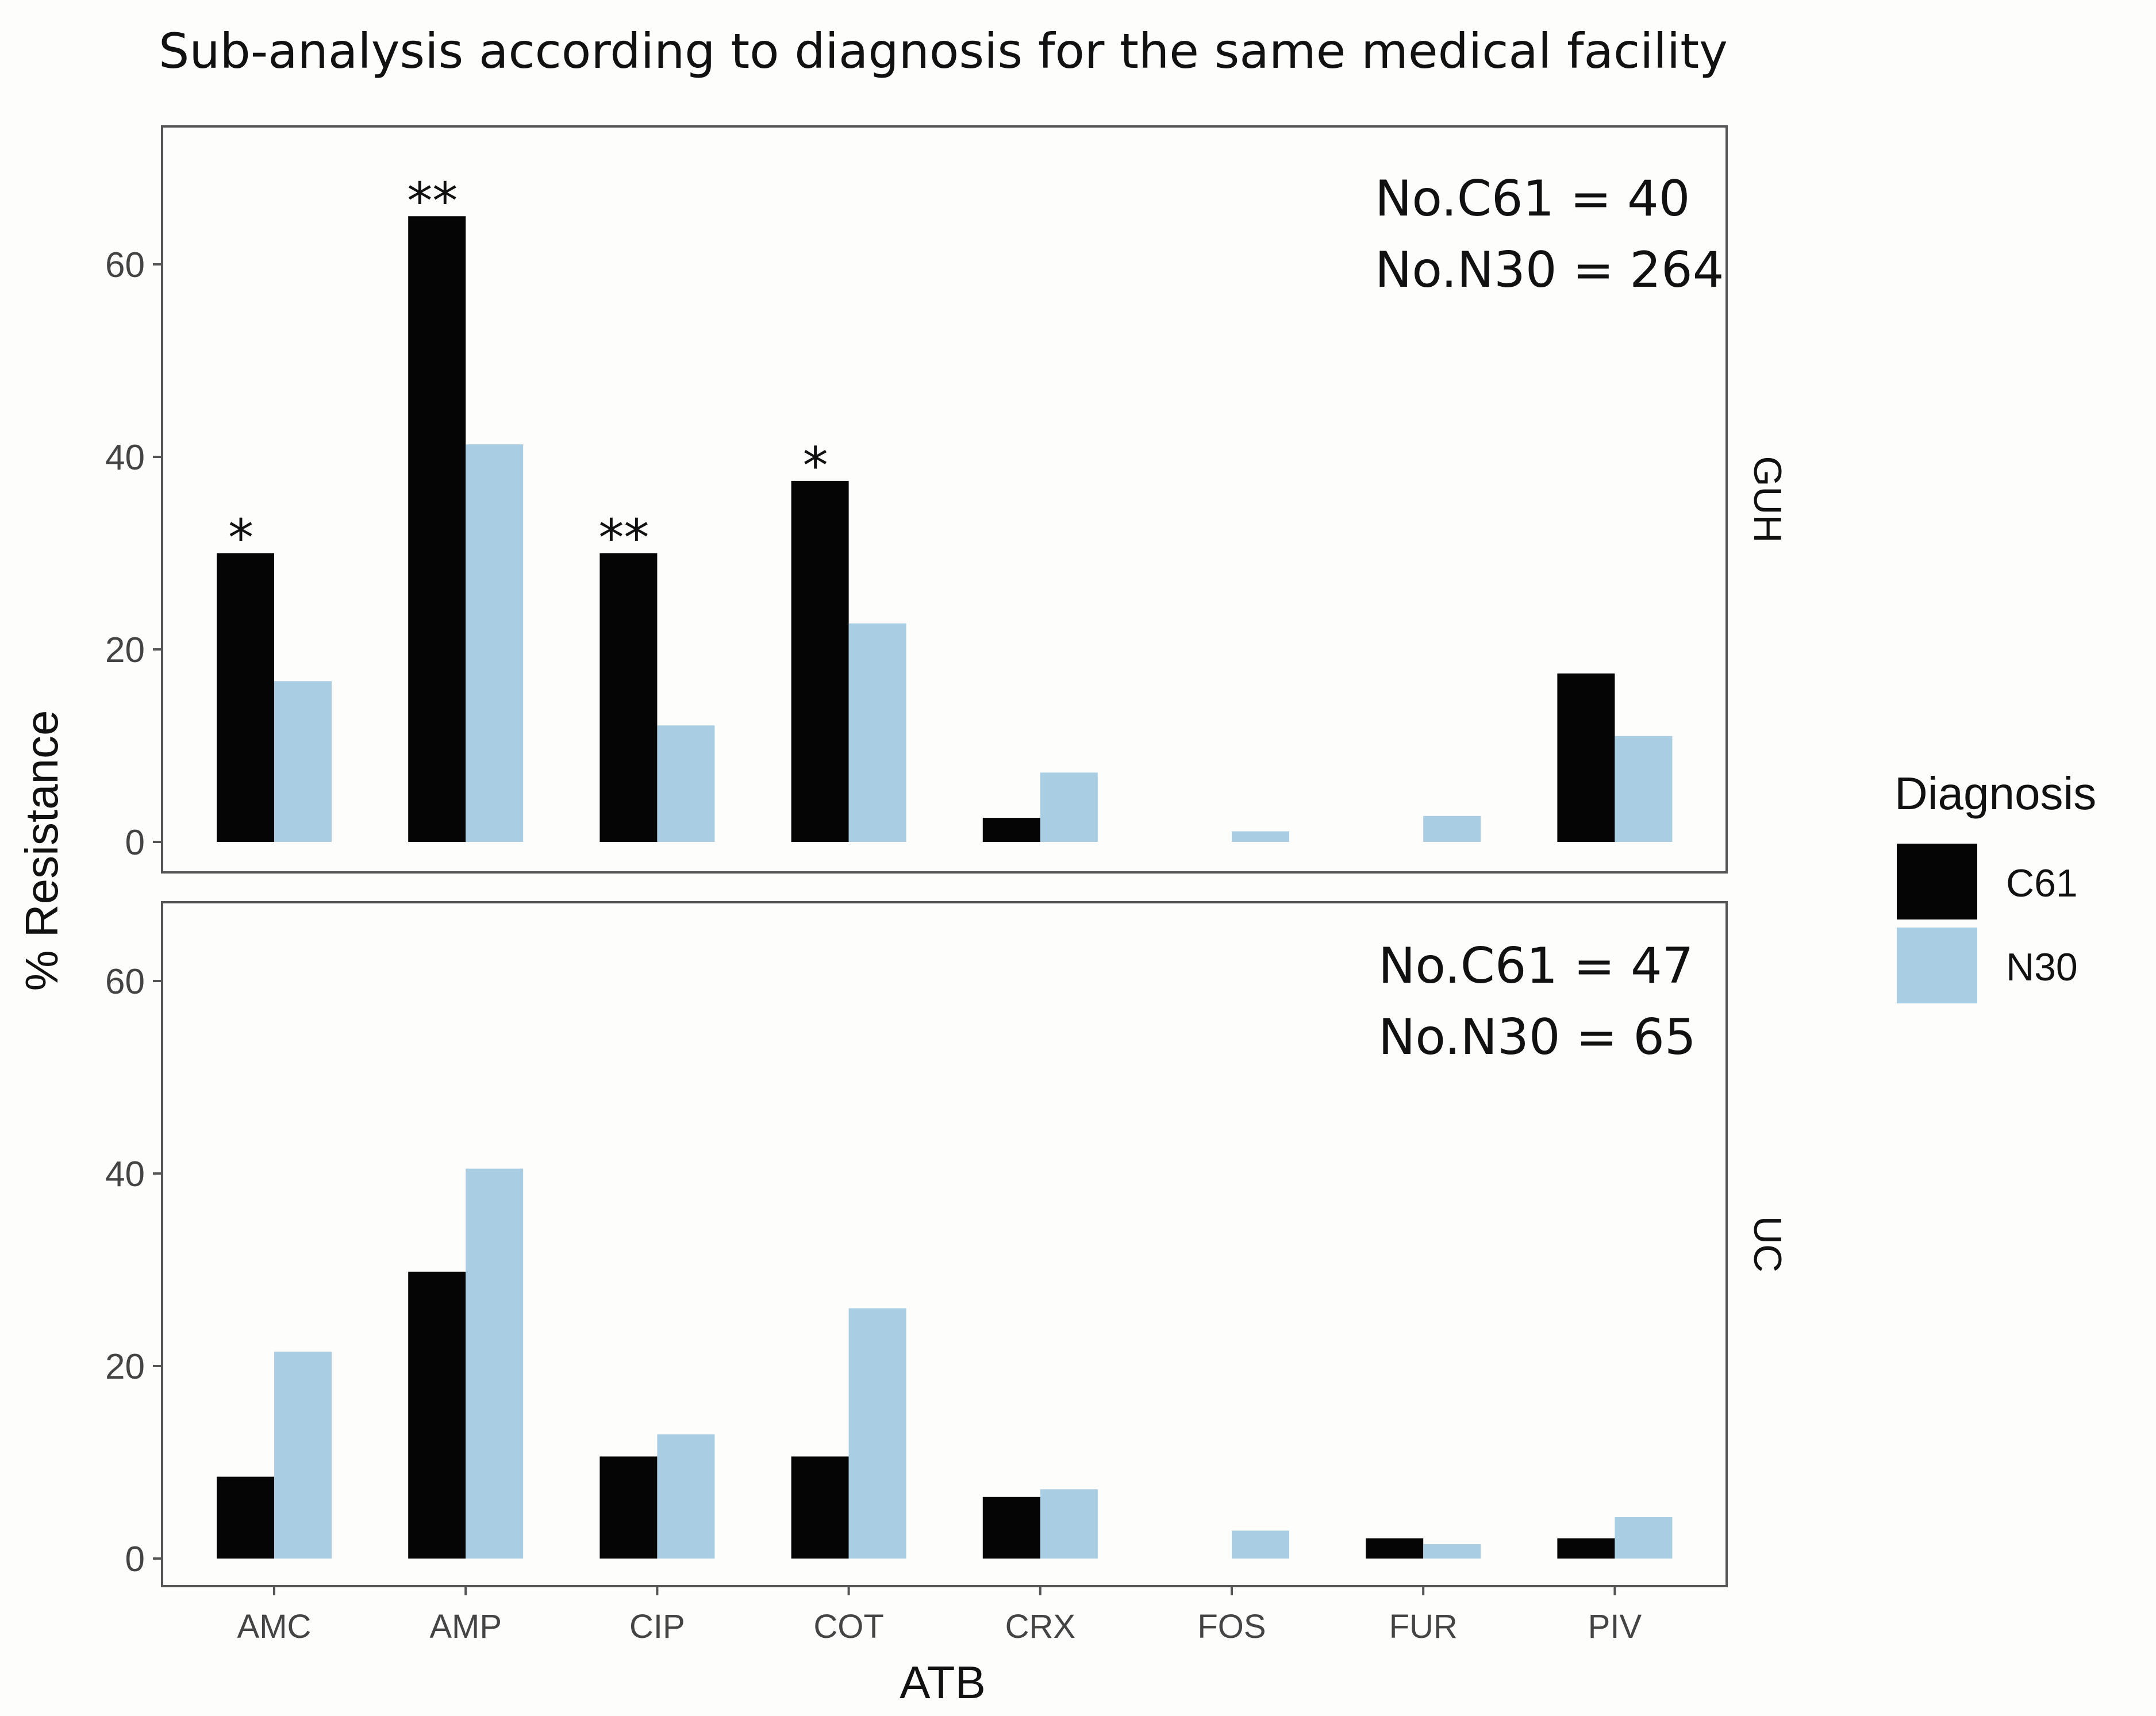 The width and height of the screenshot is (2156, 1716). I want to click on sample-size-annotation: No.C61 = 40, so click(1533, 199).